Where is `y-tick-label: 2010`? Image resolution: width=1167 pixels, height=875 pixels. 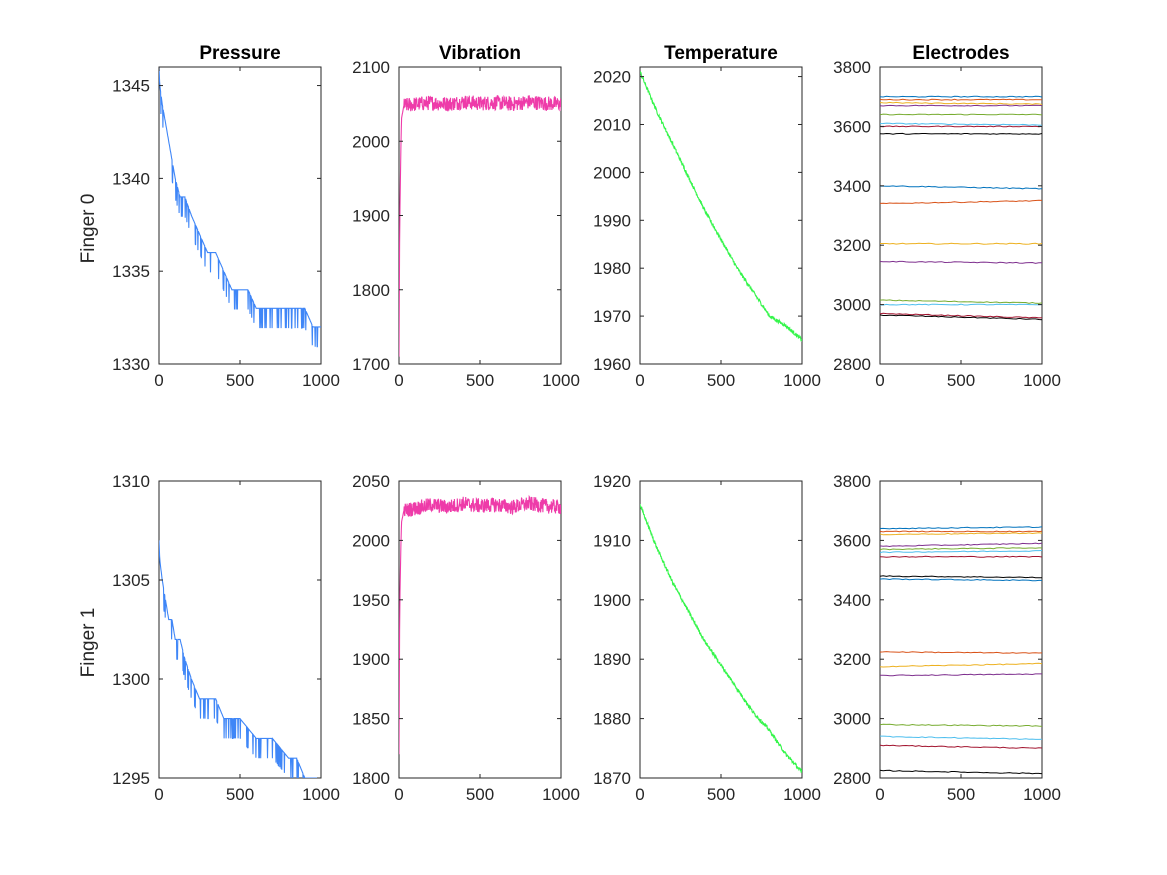
y-tick-label: 2010 is located at coordinates (612, 124).